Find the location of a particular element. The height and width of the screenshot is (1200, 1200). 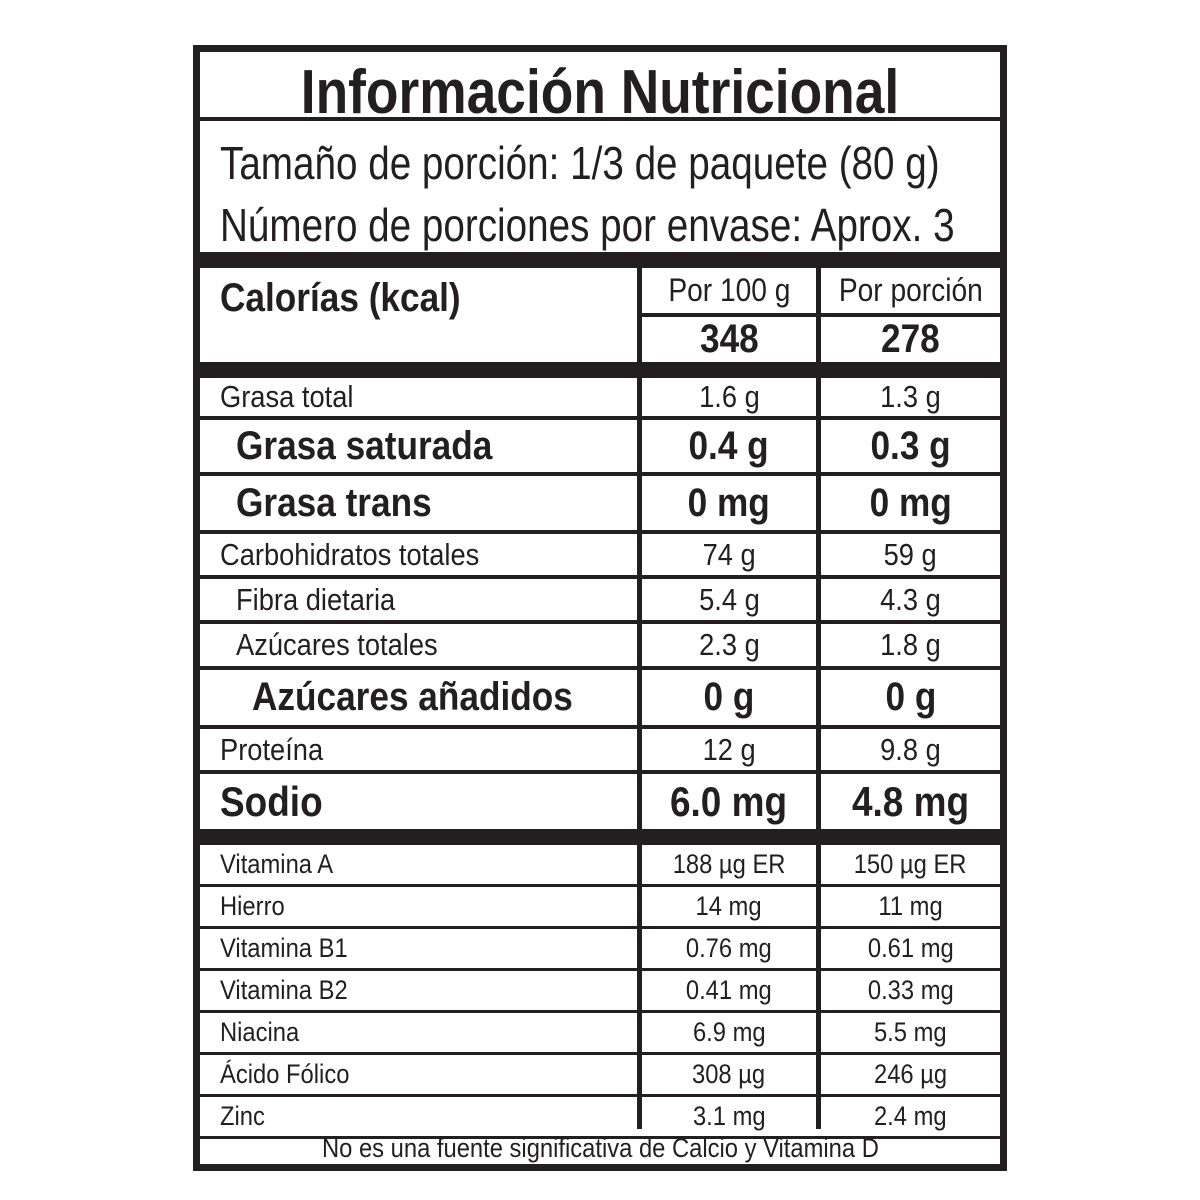

nutrient-value-cell: 6.0 mg is located at coordinates (729, 801).